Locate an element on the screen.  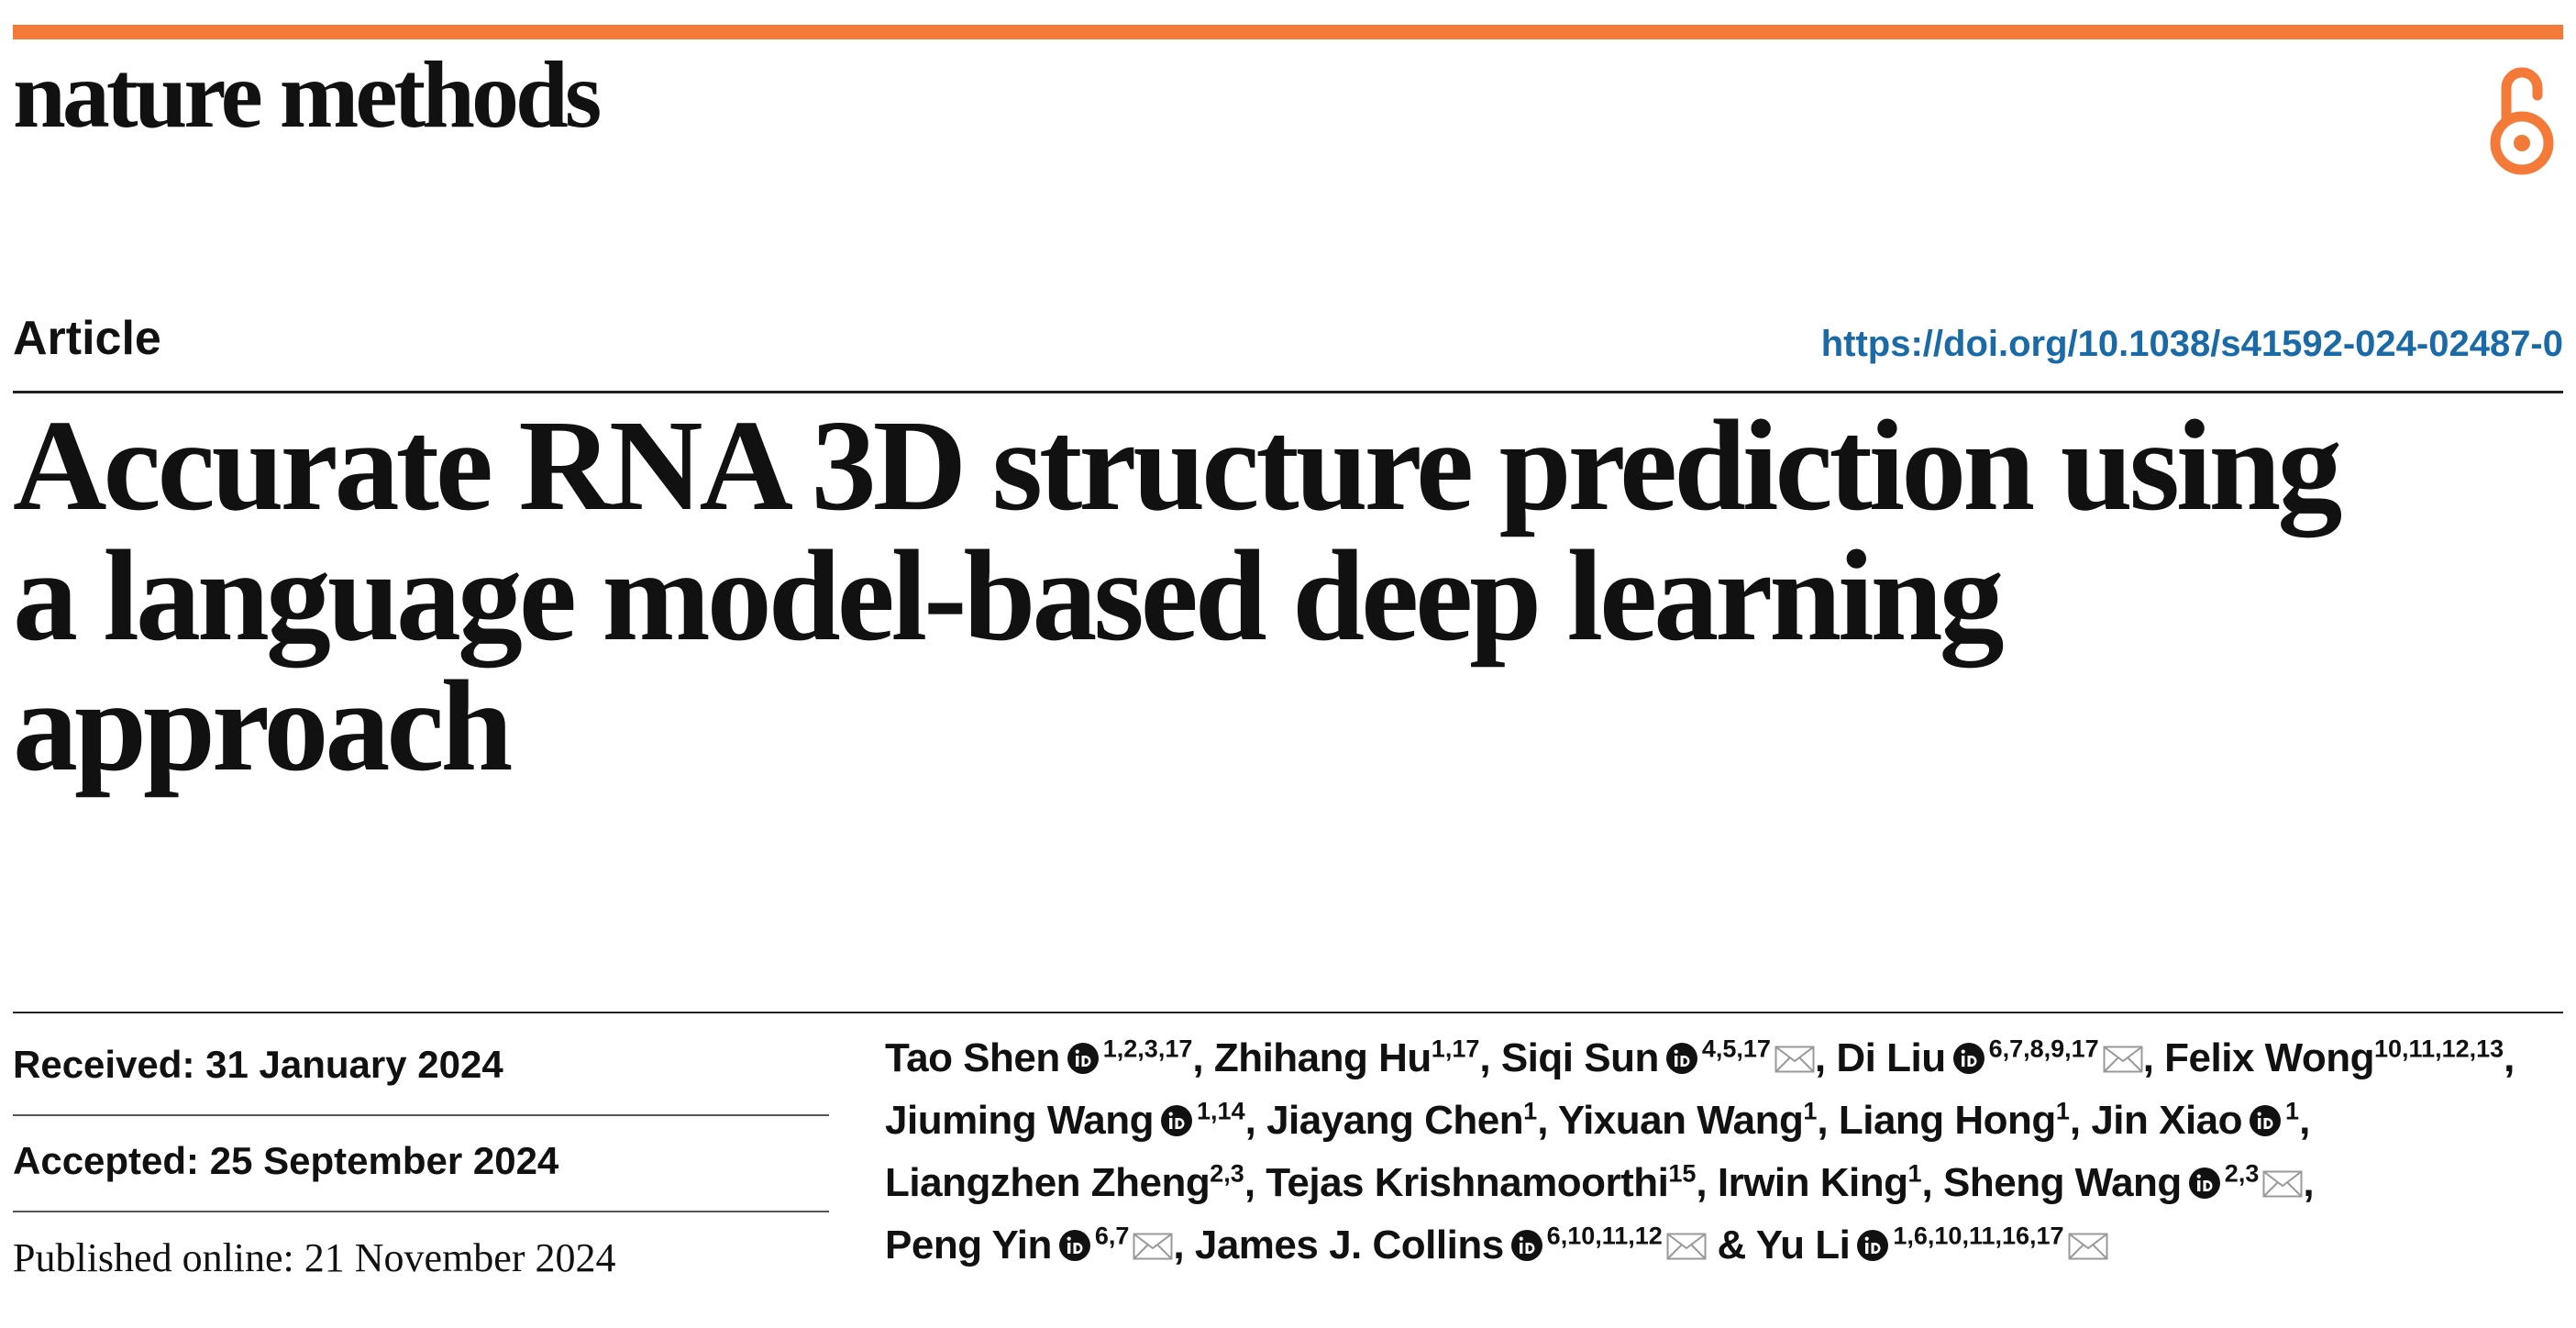
author-affiliations: 1,2,3,17 is located at coordinates (1147, 1049).